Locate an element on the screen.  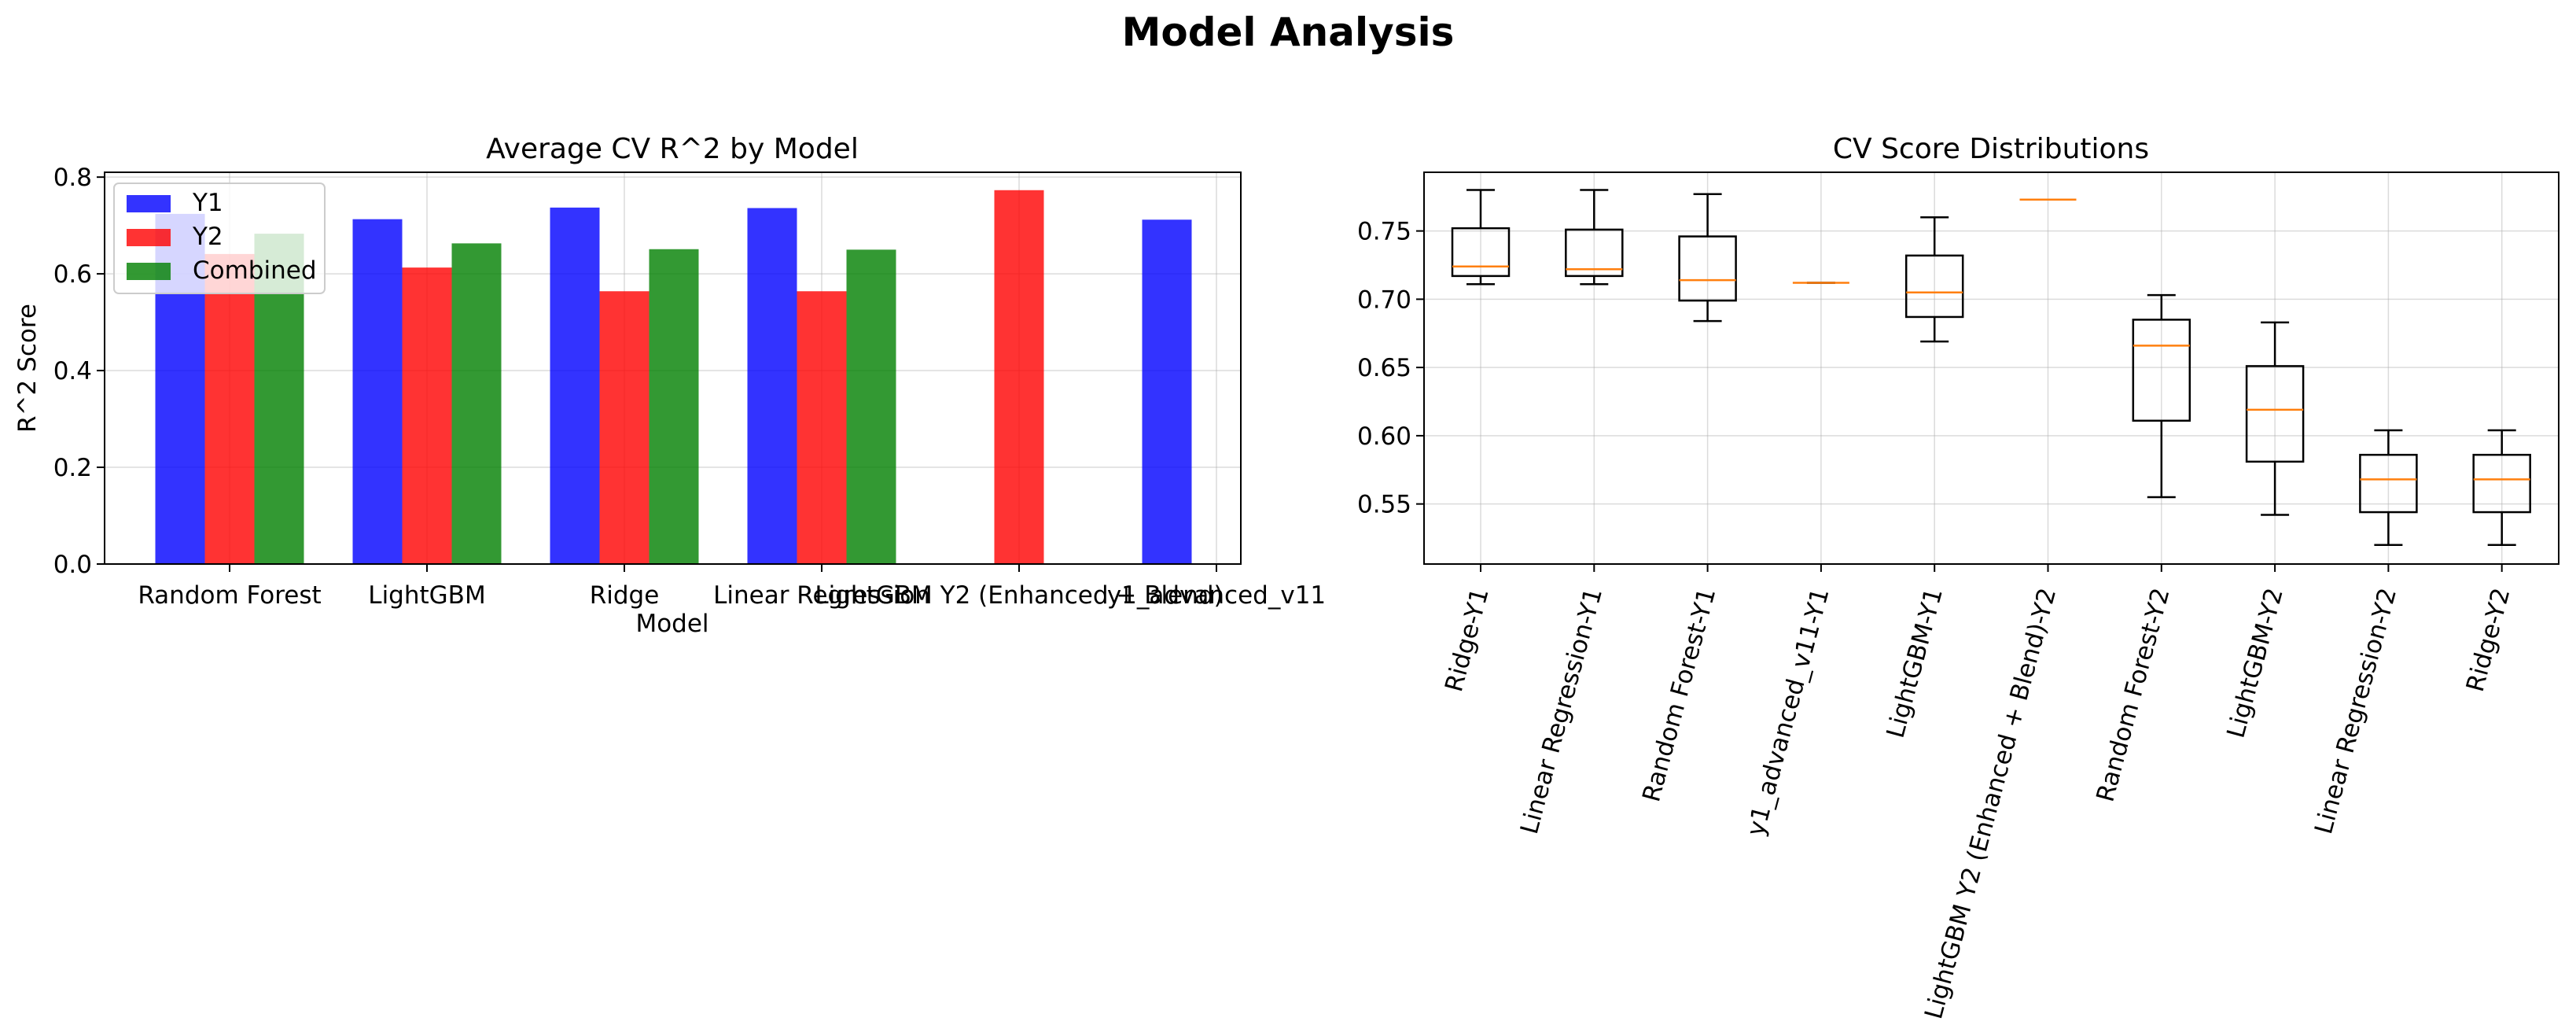
bar-x-tick-label: LightGBM is located at coordinates (427, 595).